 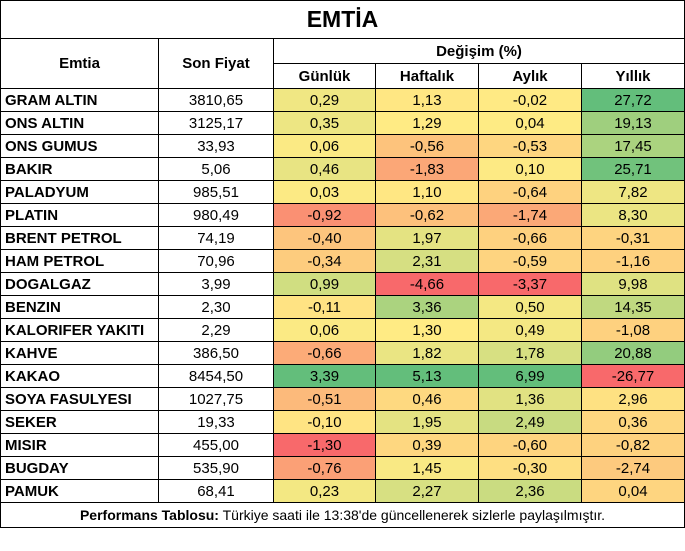 What do you see at coordinates (324, 445) in the screenshot?
I see `daily-change-cell: -1,30` at bounding box center [324, 445].